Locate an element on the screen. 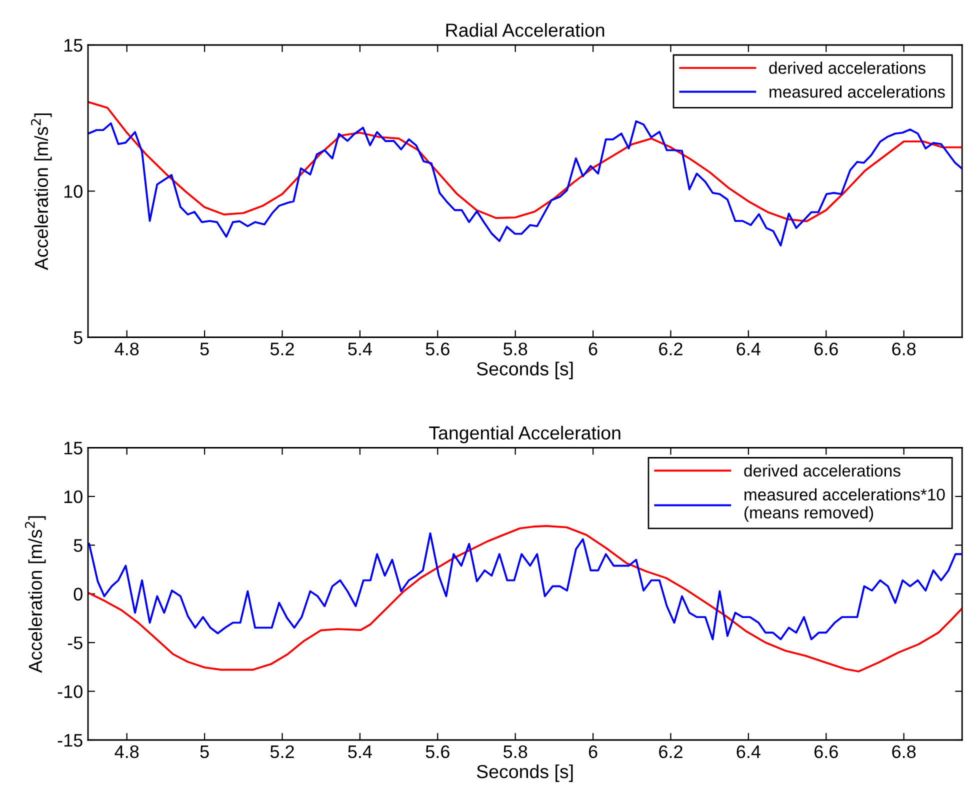 The height and width of the screenshot is (804, 965). y-tick-label: -10 is located at coordinates (70, 691).